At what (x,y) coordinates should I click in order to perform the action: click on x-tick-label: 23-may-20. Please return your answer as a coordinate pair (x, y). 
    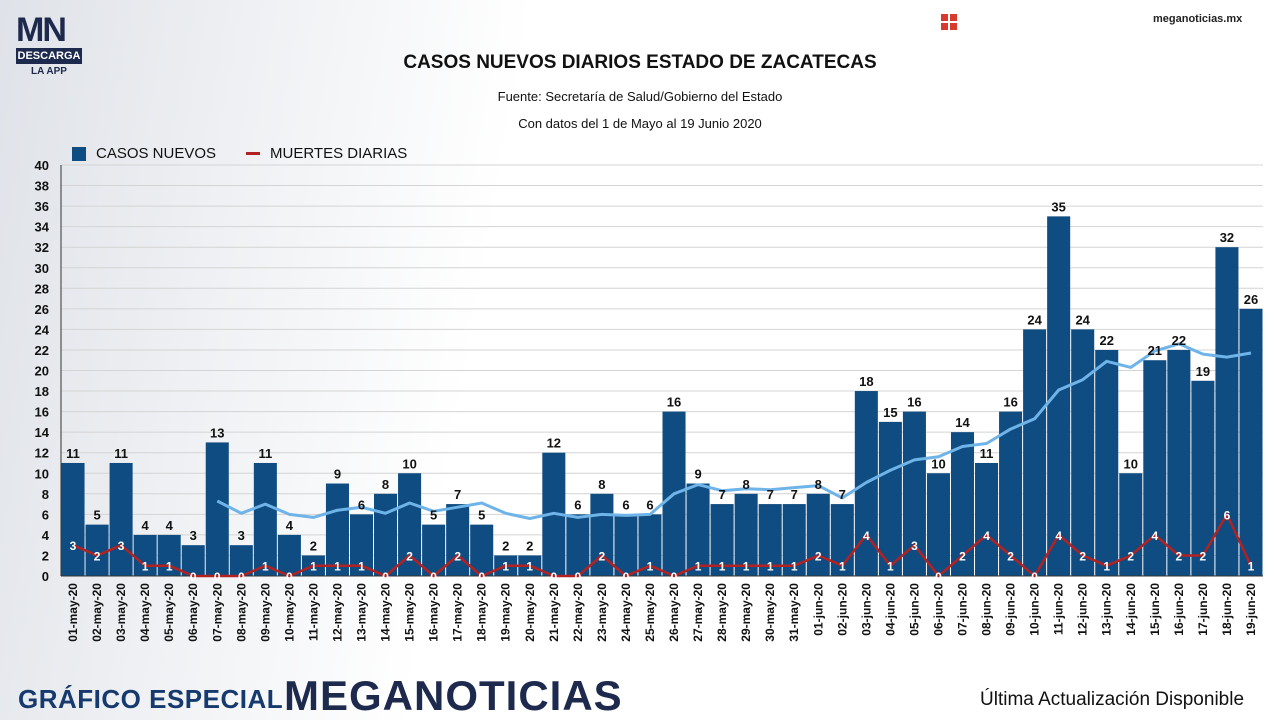
    Looking at the image, I should click on (602, 612).